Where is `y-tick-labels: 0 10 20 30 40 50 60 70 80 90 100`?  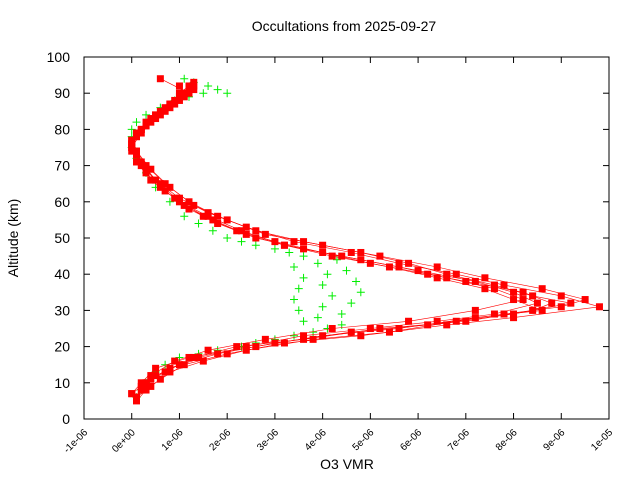 y-tick-labels: 0 10 20 30 40 50 60 70 80 90 100 is located at coordinates (59, 238).